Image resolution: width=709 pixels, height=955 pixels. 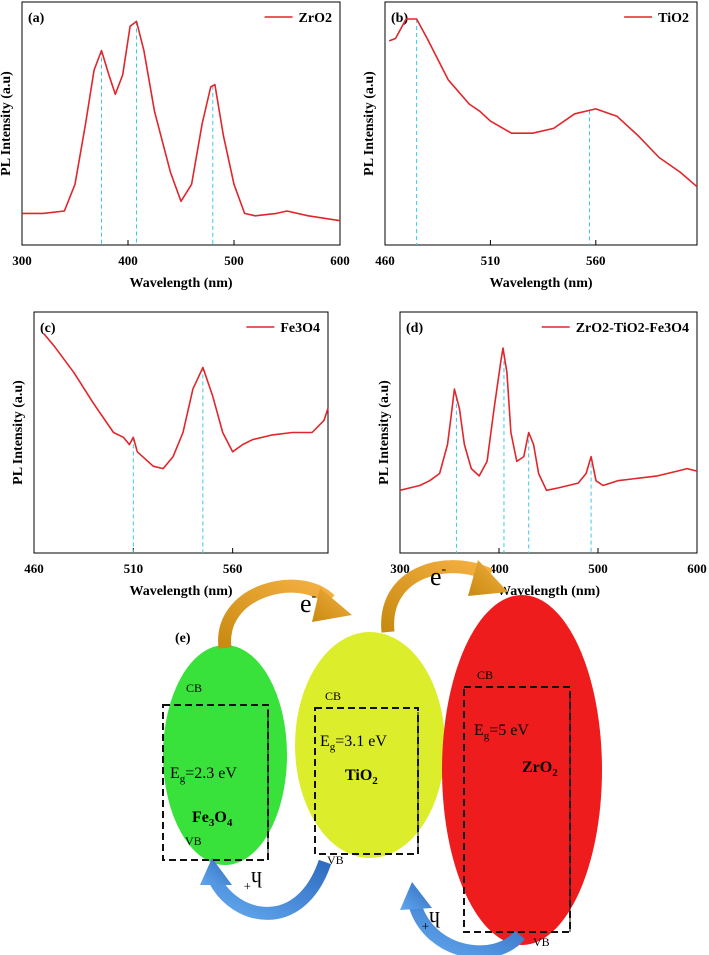 I want to click on eg-value: =5 eV, so click(x=509, y=730).